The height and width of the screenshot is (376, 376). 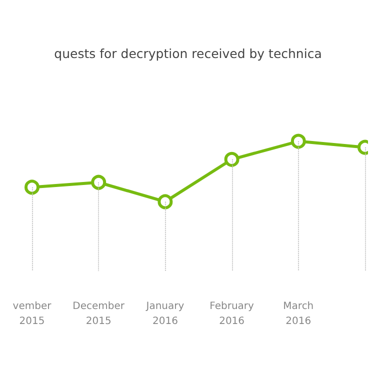 What do you see at coordinates (99, 314) in the screenshot?
I see `x-tick-label: December 2015` at bounding box center [99, 314].